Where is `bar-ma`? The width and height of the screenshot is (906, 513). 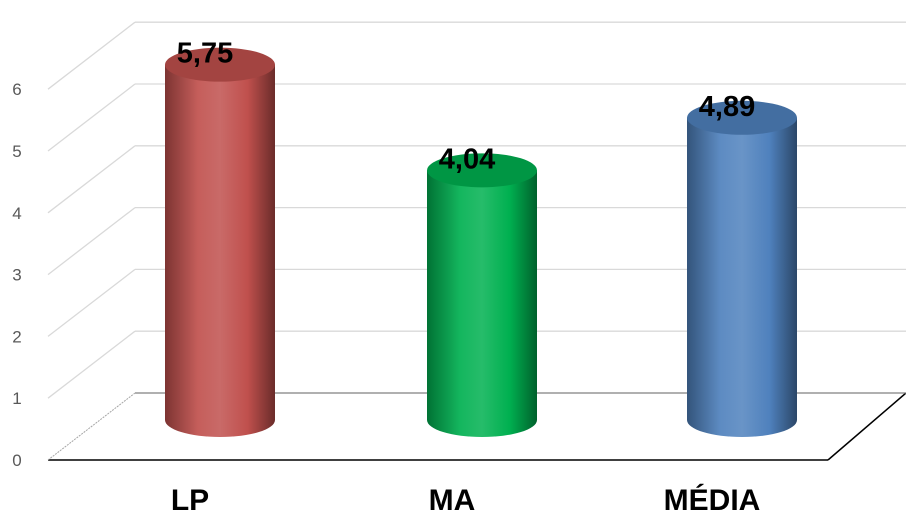
bar-ma is located at coordinates (482, 295).